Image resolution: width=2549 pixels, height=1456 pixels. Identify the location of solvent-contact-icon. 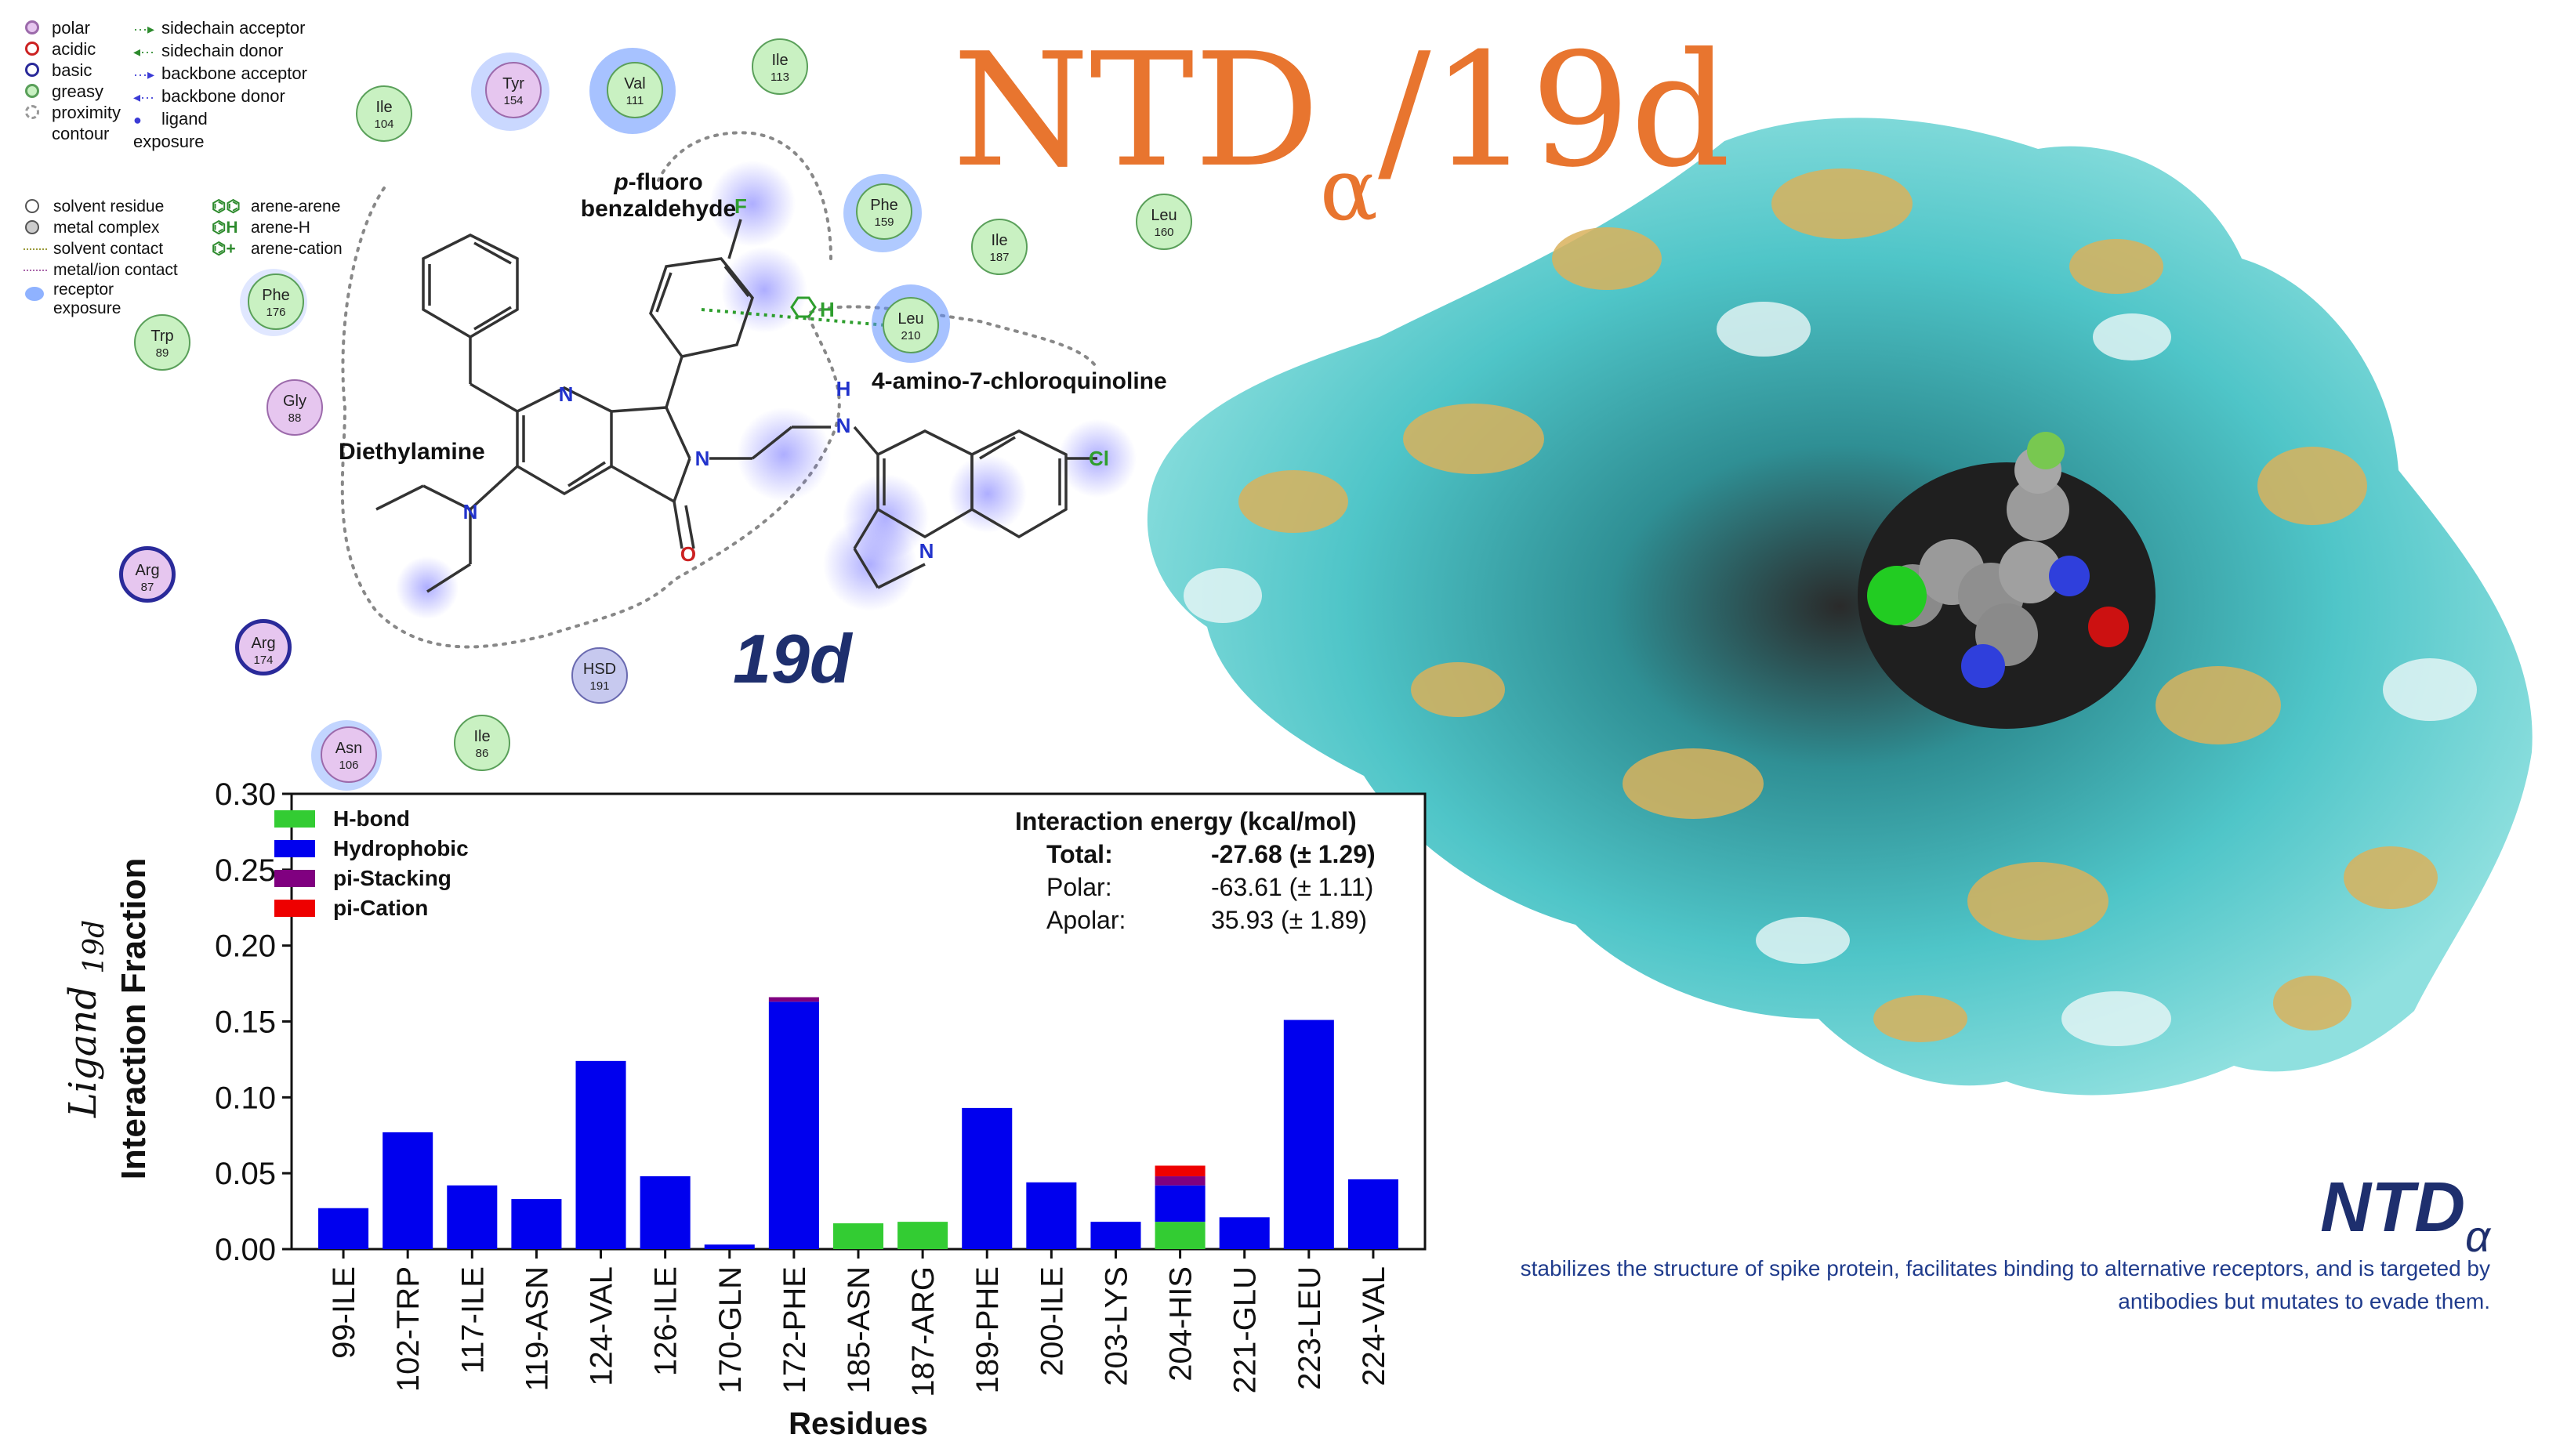
(35, 249).